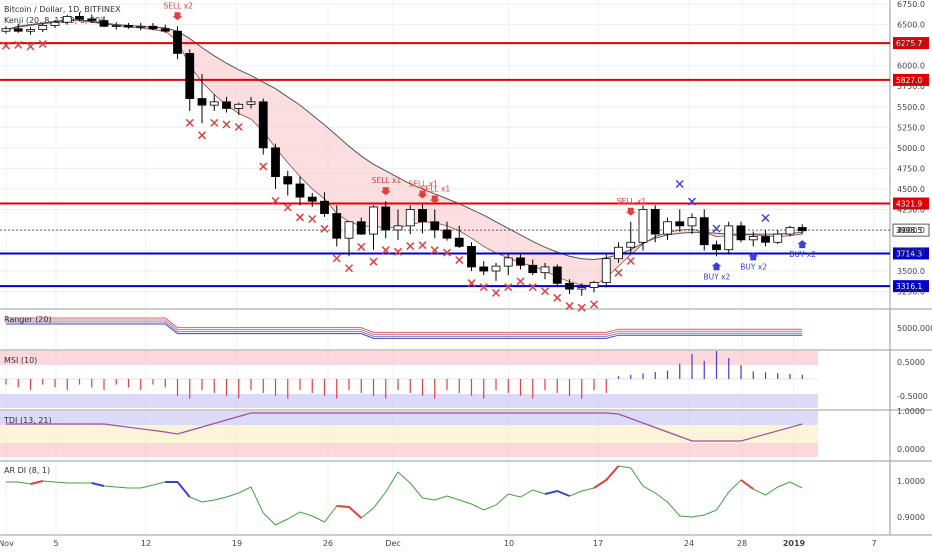  I want to click on x-tick-label: 2019, so click(794, 543).